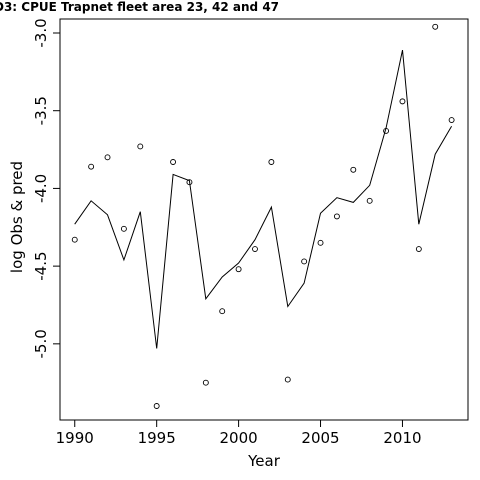  I want to click on y-axis: -3.0 -3.5 -4.0 -4.5 -5.0, so click(46, 188).